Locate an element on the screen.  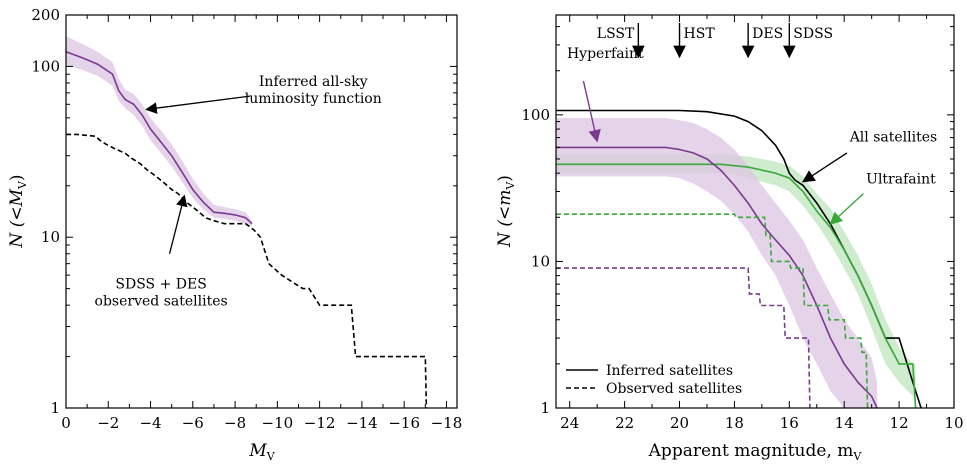
left-annotation-text-0: Inferred all-sky luminosity function is located at coordinates (313, 90).